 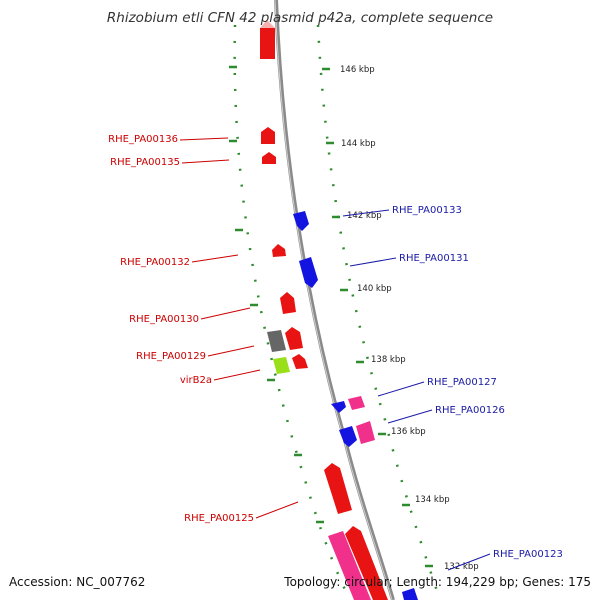 What do you see at coordinates (388, 360) in the screenshot?
I see `tick-label: 138 kbp` at bounding box center [388, 360].